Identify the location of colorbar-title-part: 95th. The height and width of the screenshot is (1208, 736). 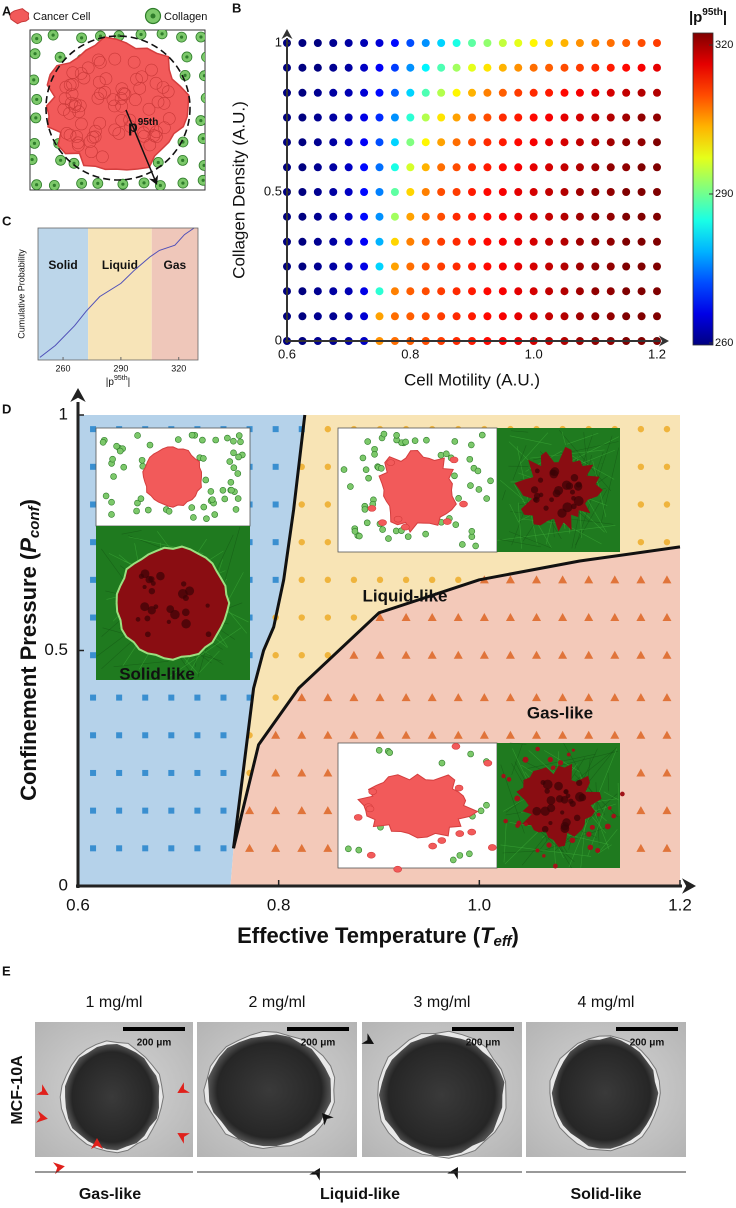
(712, 12).